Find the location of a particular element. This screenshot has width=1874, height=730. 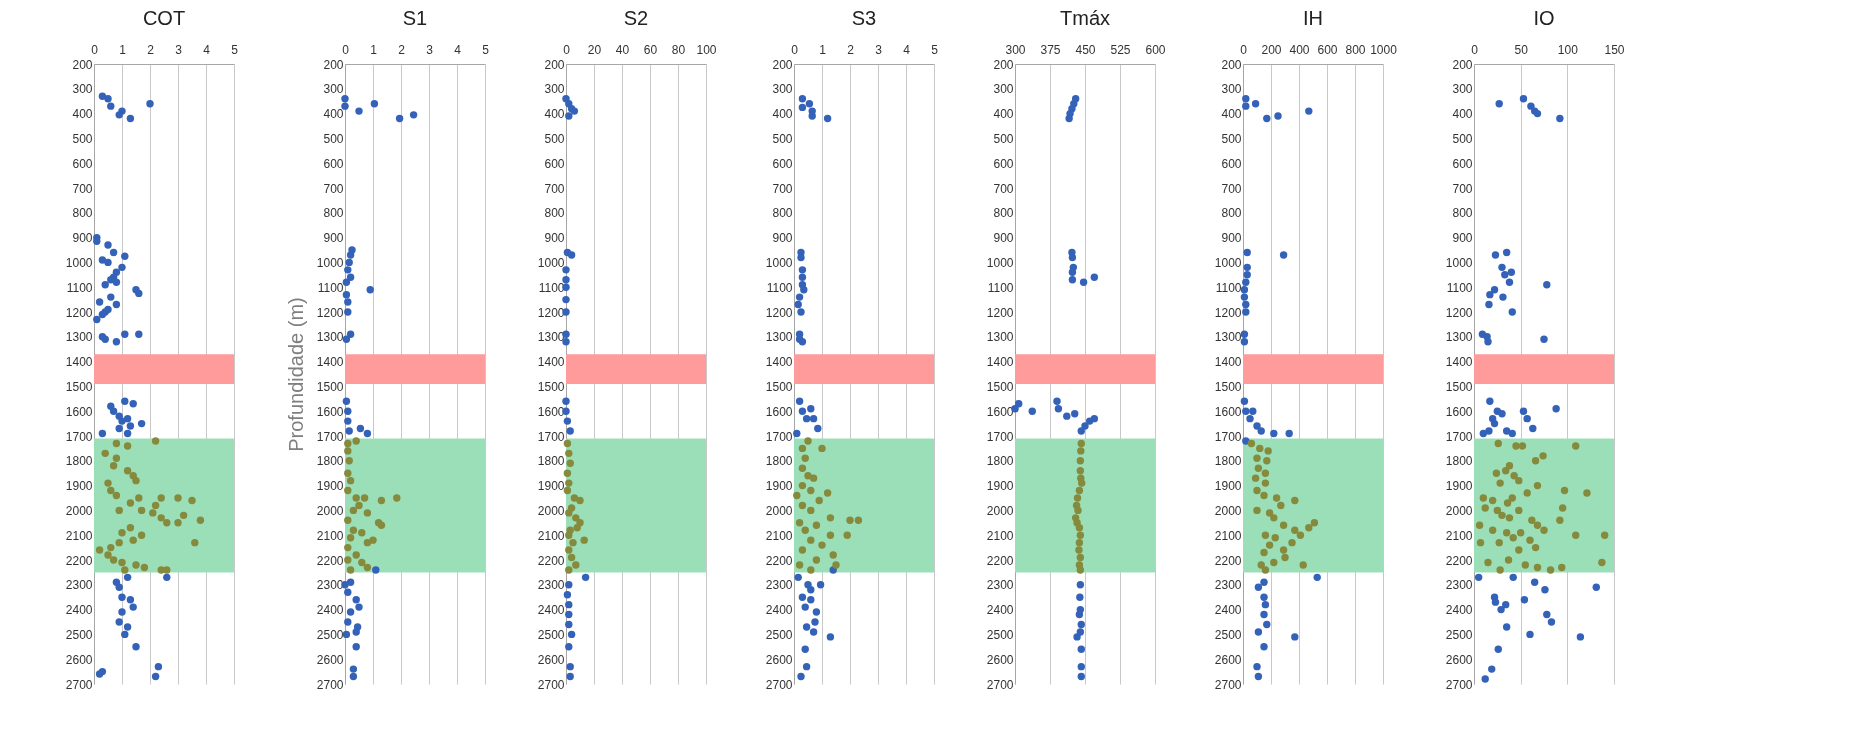

y-tick-label: 1700 is located at coordinates (551, 436).